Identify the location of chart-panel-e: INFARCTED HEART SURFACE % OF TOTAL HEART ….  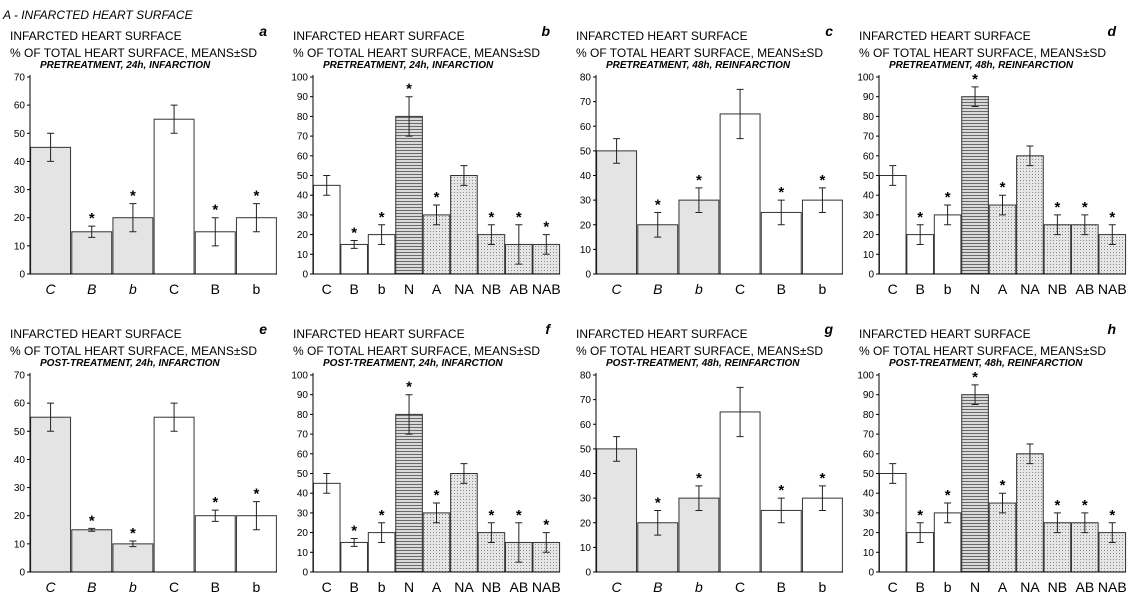
(141, 457).